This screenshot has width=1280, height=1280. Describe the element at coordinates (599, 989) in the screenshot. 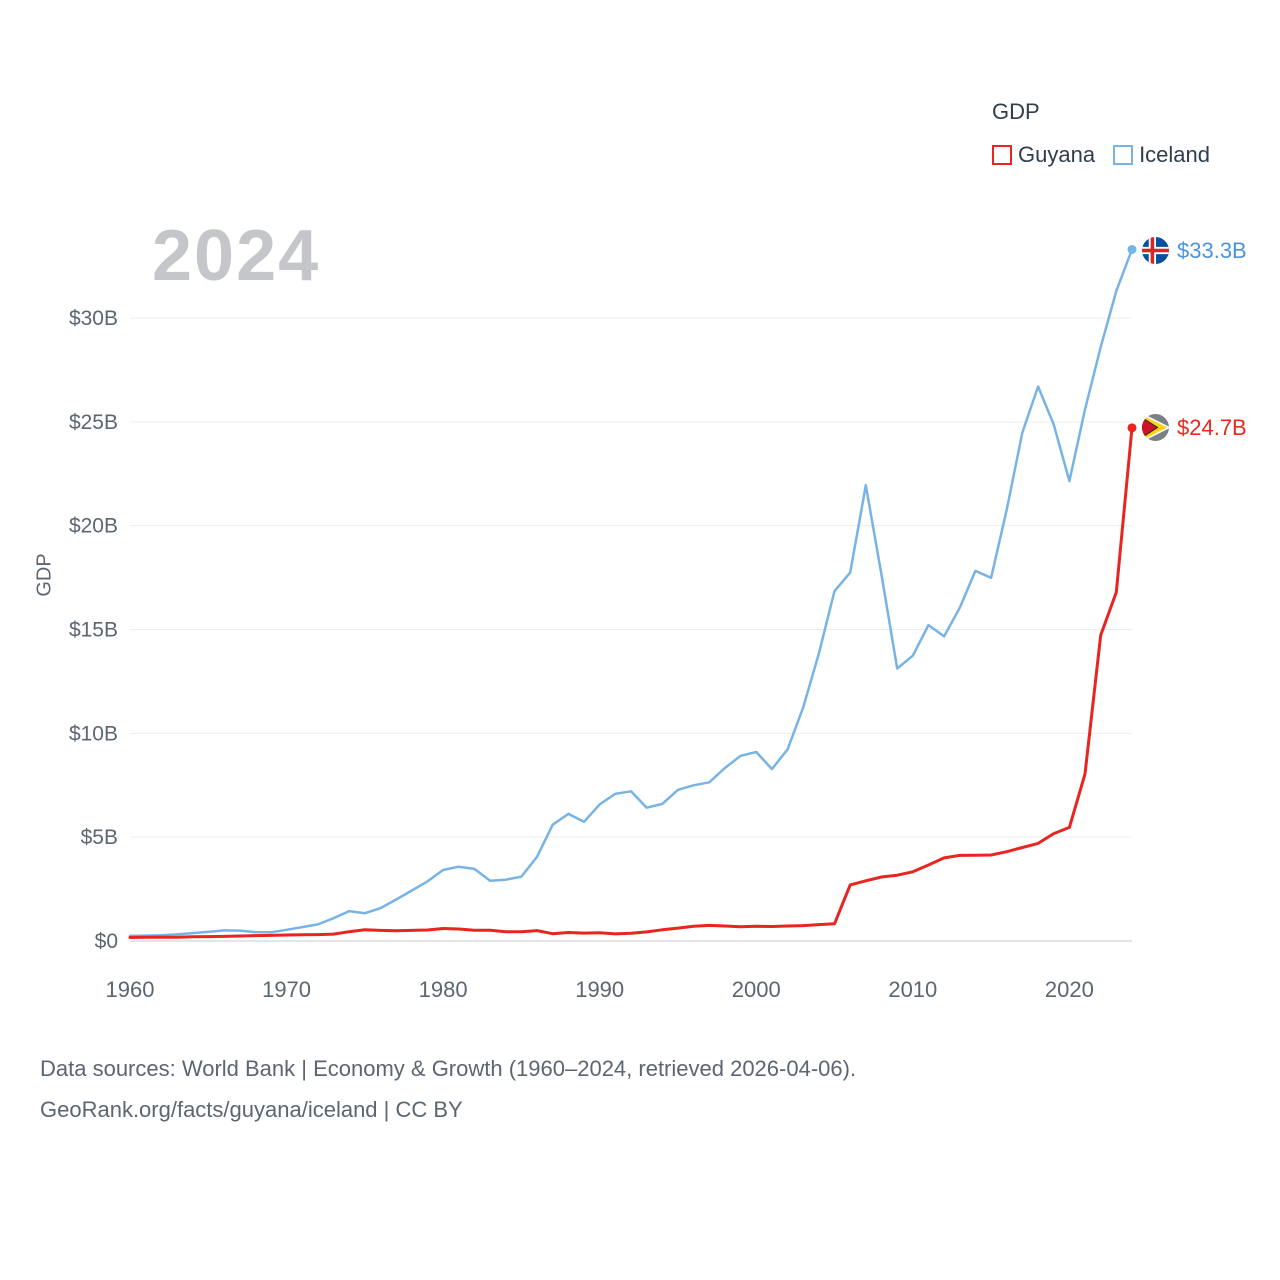

I see `x-tick-label: 1990` at that location.